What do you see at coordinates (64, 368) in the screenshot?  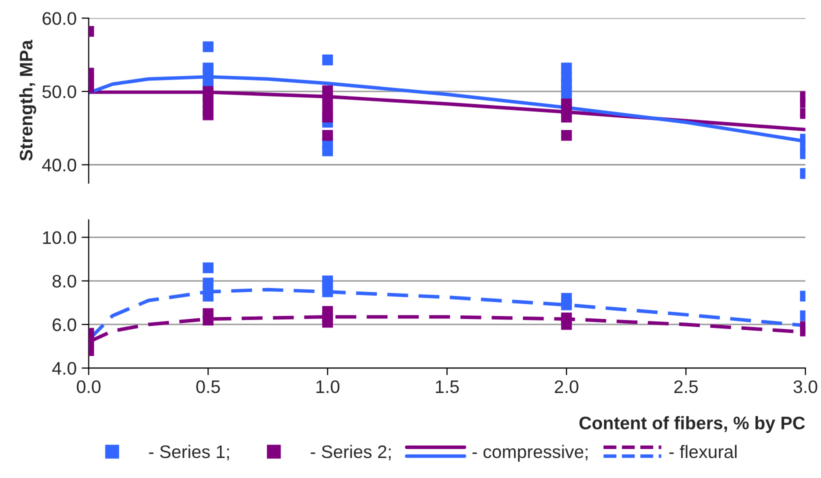 I see `y-tick-label: 4.0` at bounding box center [64, 368].